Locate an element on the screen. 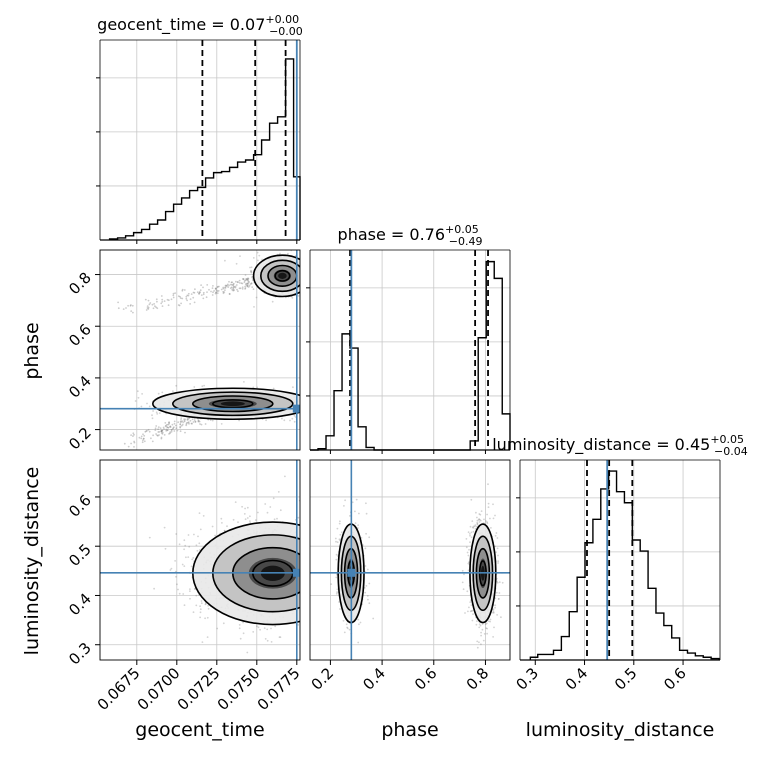 This screenshot has height=760, width=760. contour-line is located at coordinates (282, 275).